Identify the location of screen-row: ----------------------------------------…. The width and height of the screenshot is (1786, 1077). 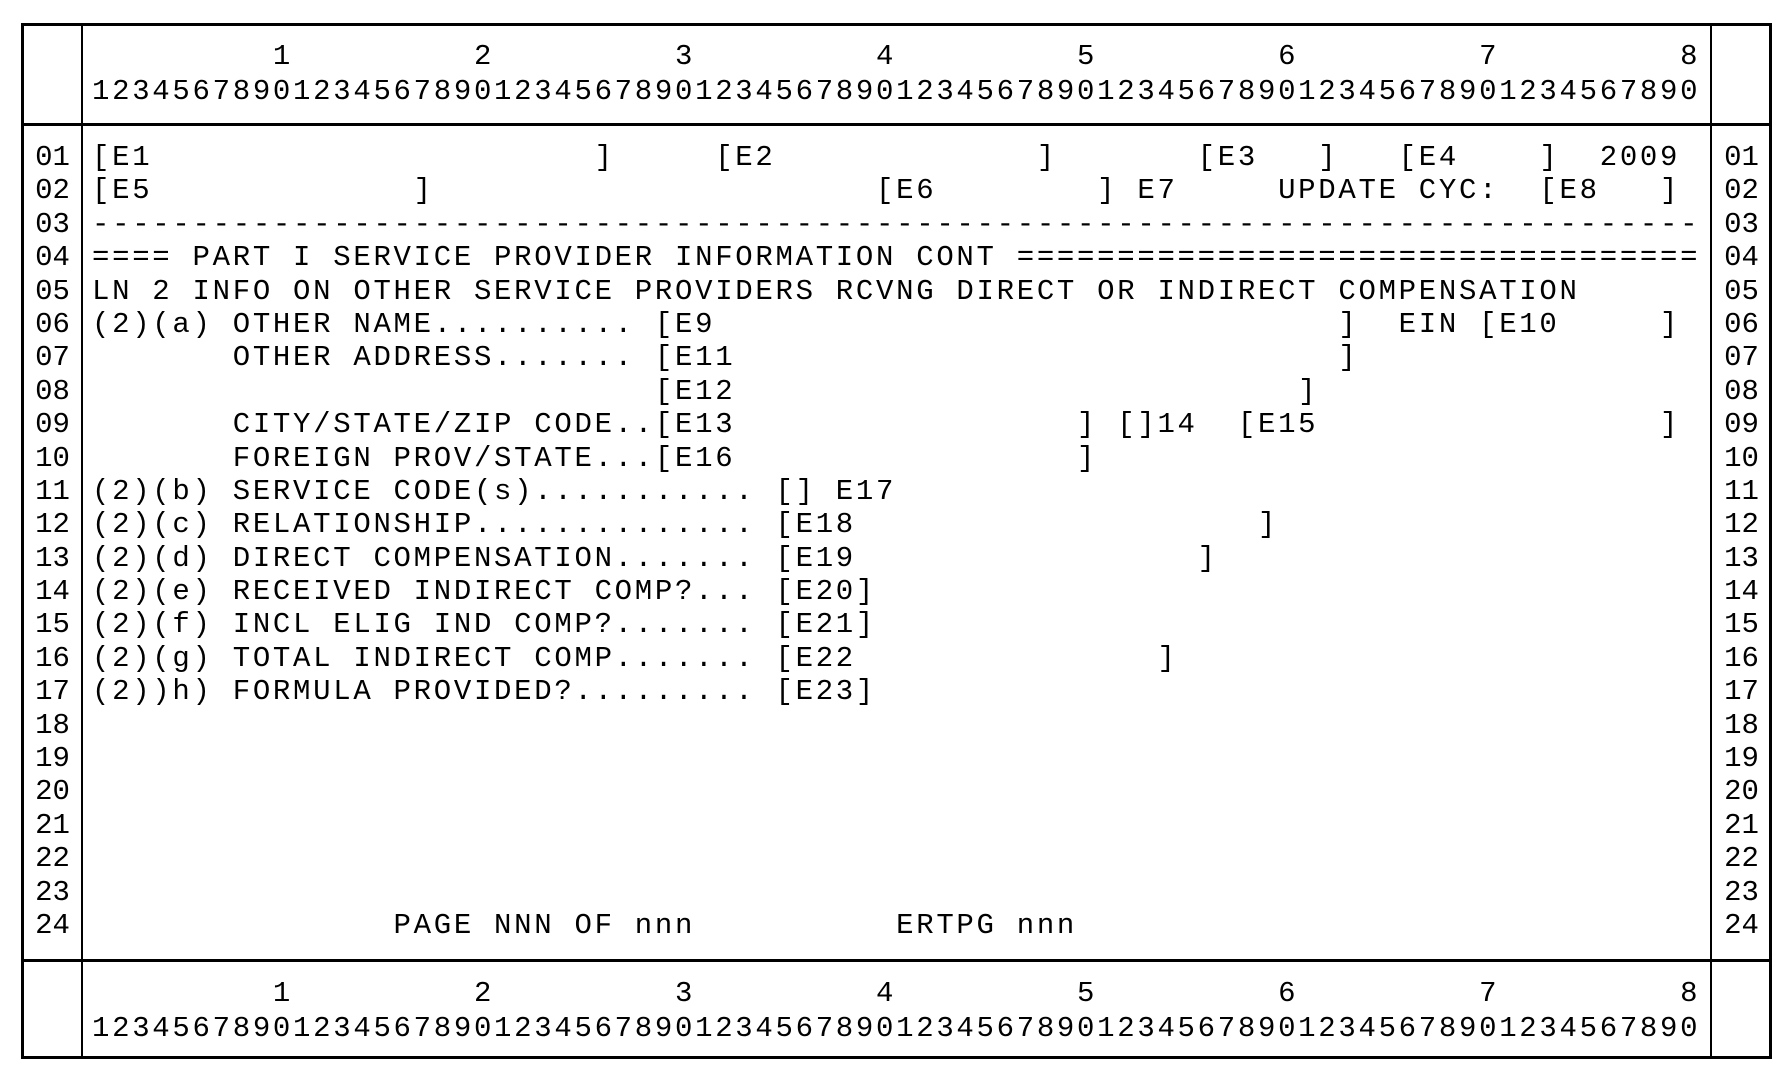
(896, 224).